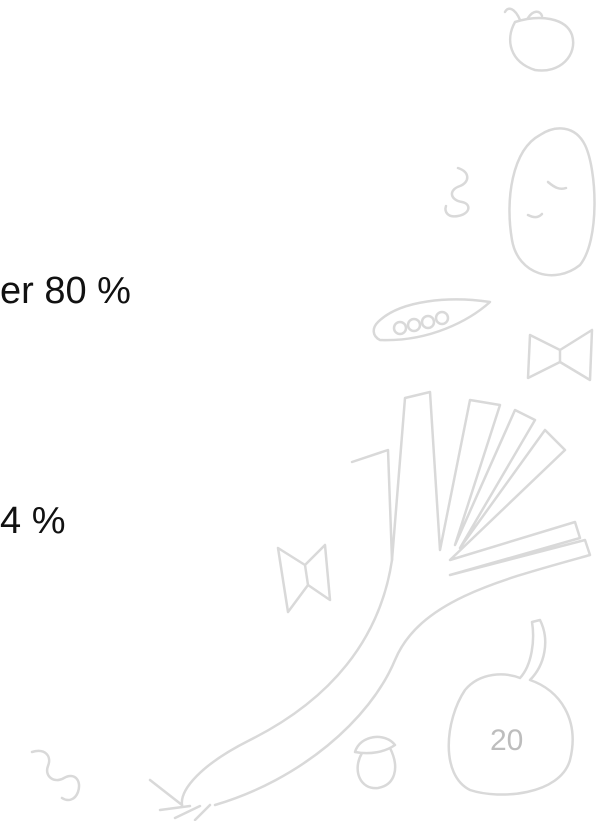  What do you see at coordinates (510, 707) in the screenshot?
I see `pepper` at bounding box center [510, 707].